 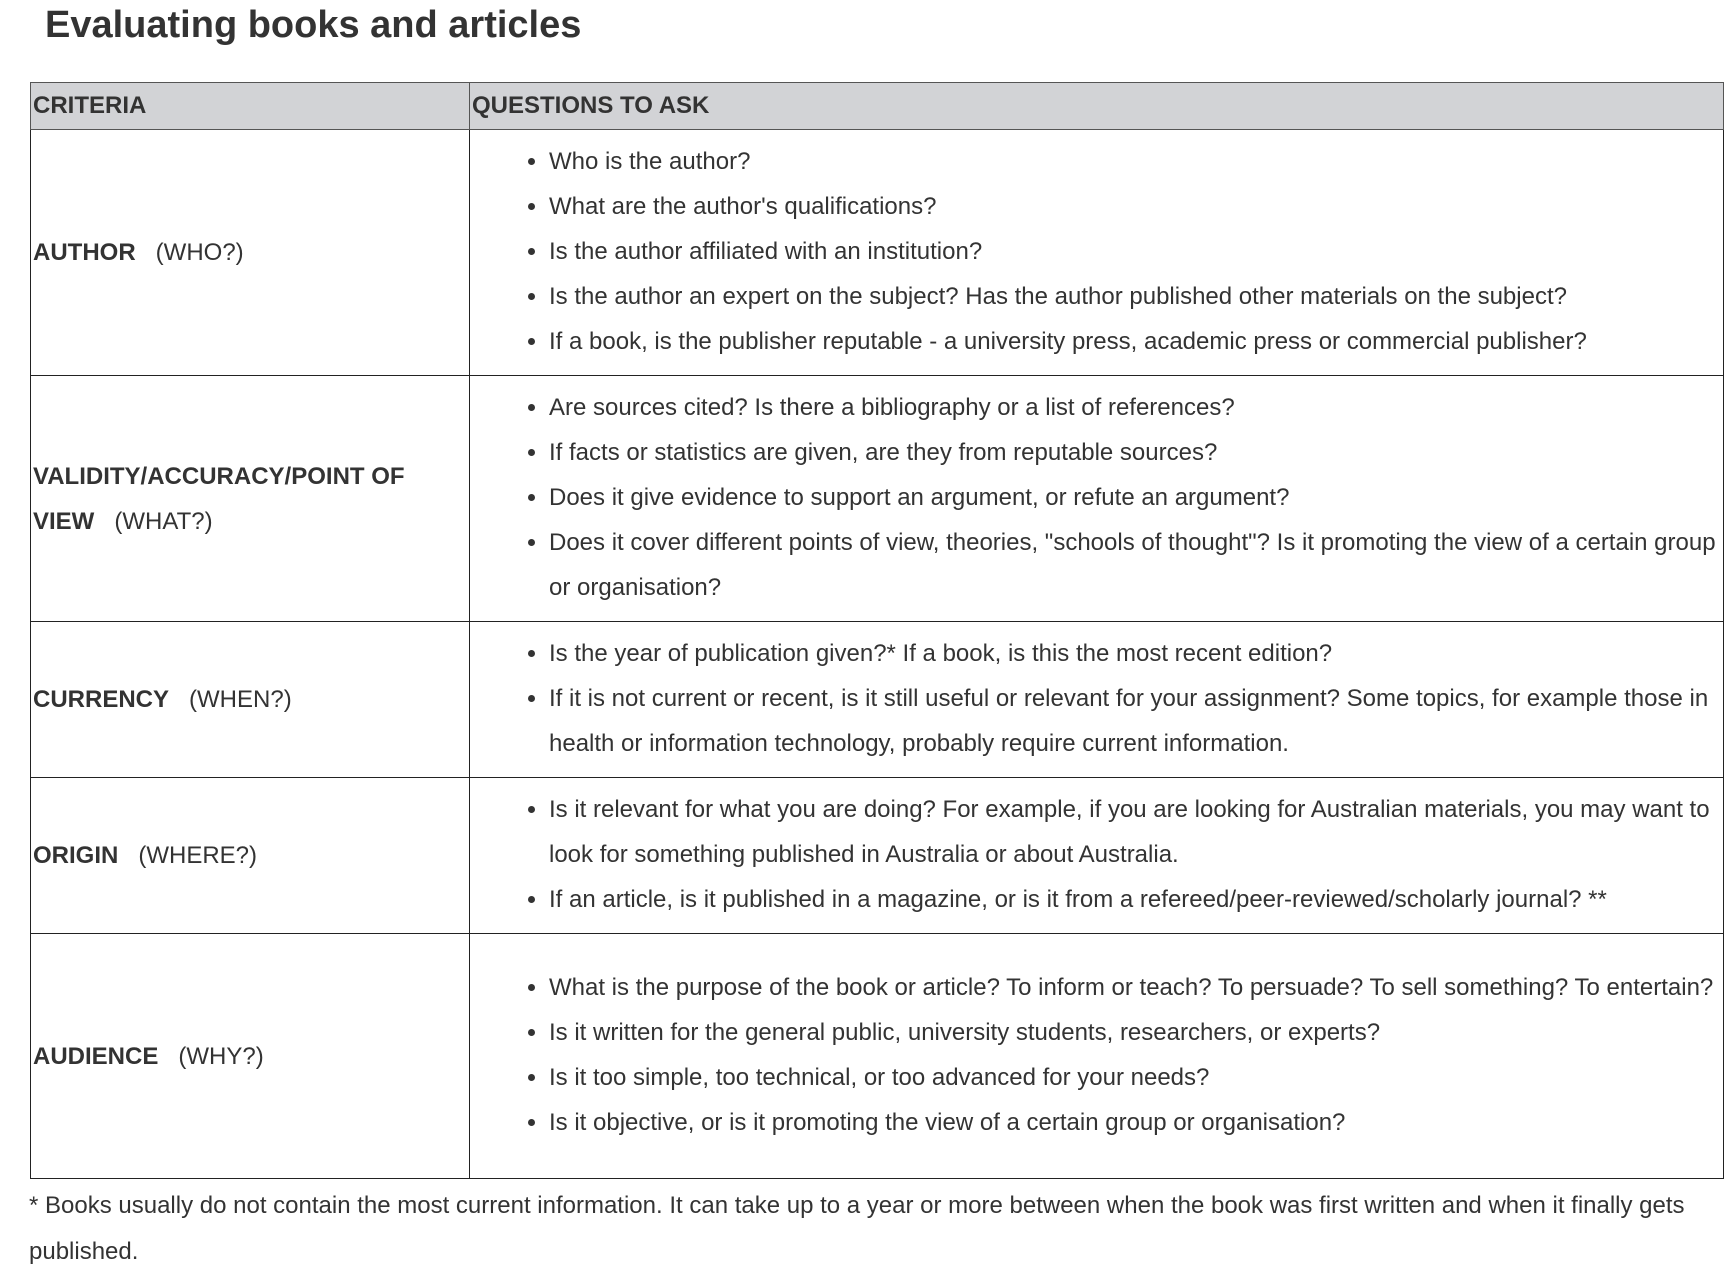 What do you see at coordinates (101, 699) in the screenshot?
I see `criteria-name: CURRENCY` at bounding box center [101, 699].